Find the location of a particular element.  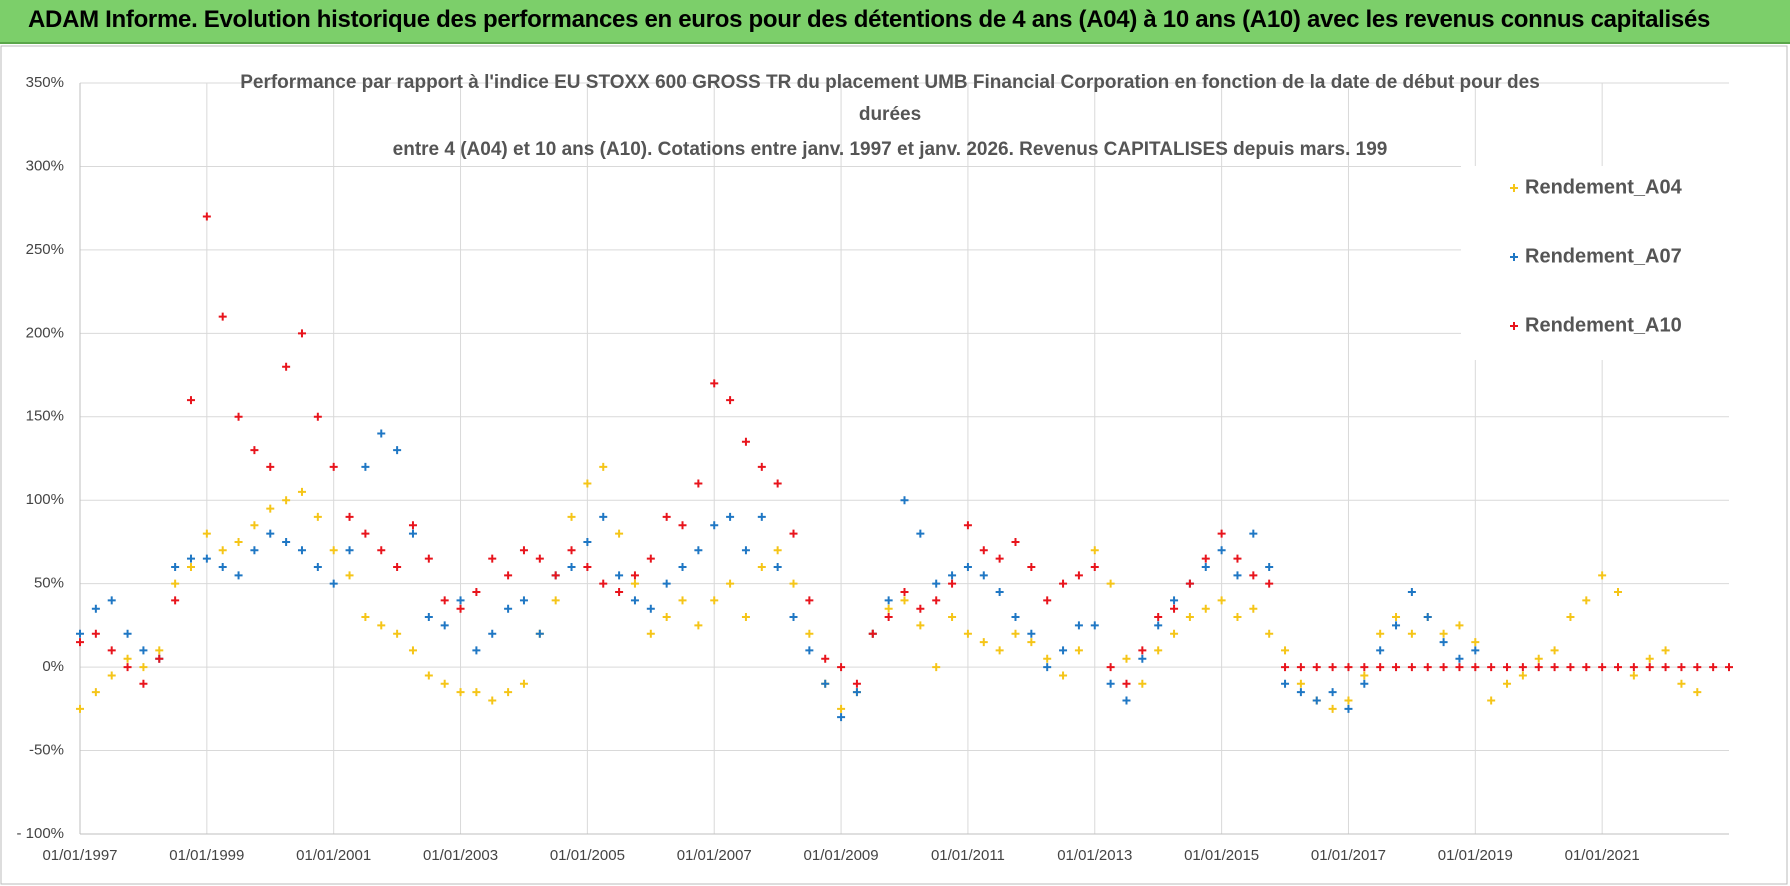

y-tick-label: 200% is located at coordinates (45, 332).